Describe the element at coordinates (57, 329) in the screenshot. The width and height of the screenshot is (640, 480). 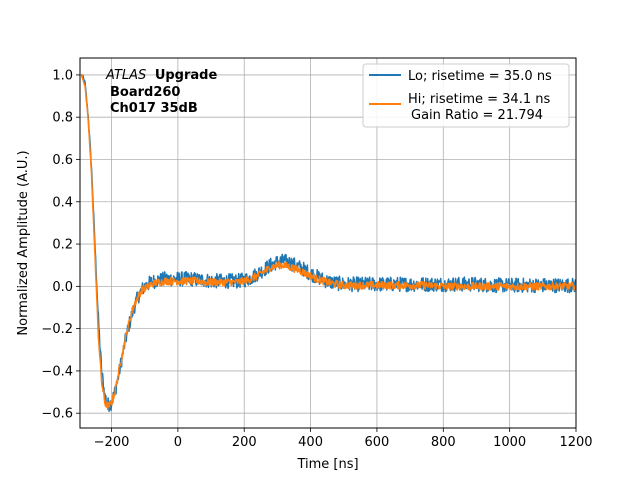
I see `y-tick-label: −0.2` at that location.